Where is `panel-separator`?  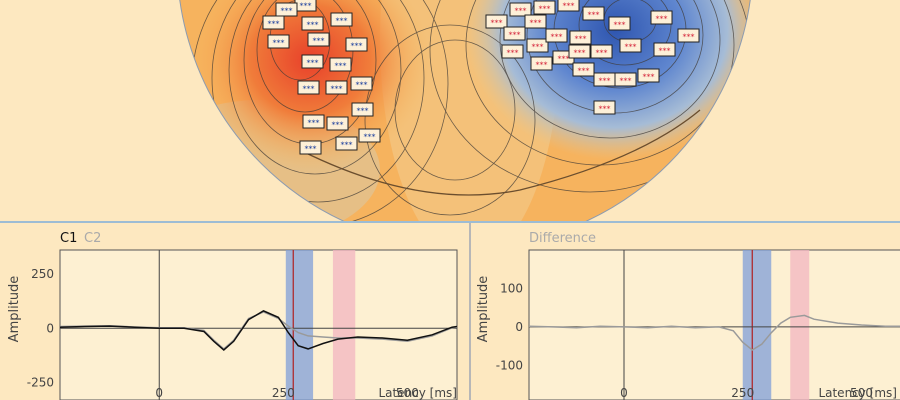
panel-separator is located at coordinates (470, 311).